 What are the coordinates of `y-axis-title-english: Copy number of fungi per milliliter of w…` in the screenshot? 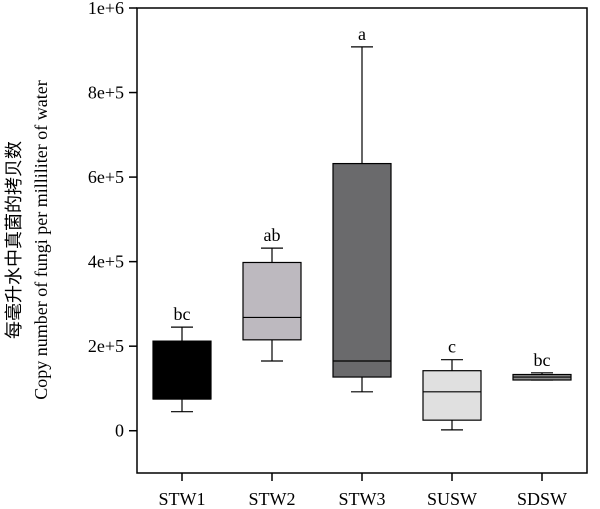 It's located at (41, 239).